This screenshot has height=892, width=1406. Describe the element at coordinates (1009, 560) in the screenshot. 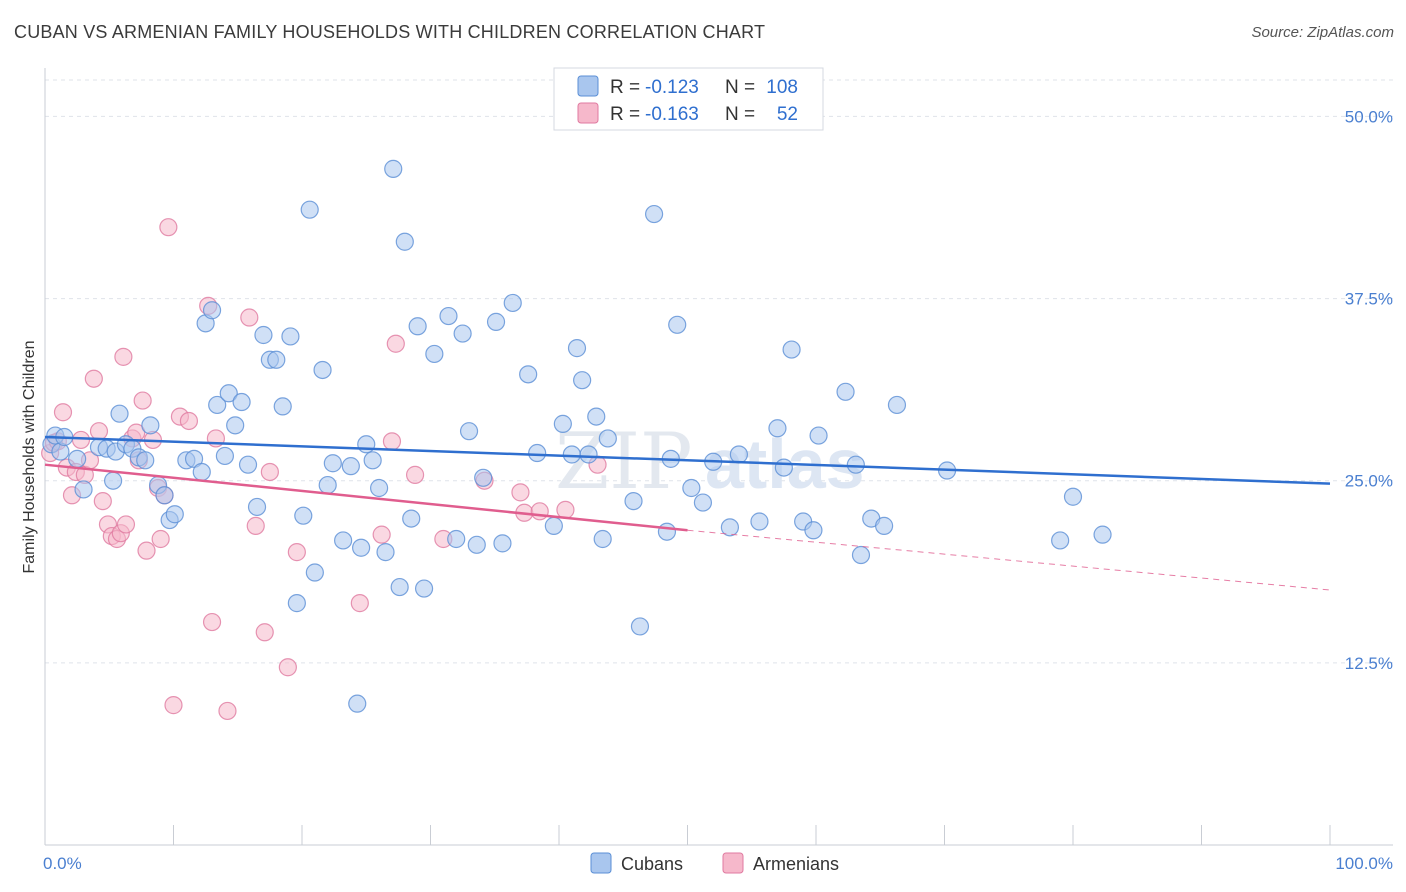

I see `armenians-trend-extension` at that location.